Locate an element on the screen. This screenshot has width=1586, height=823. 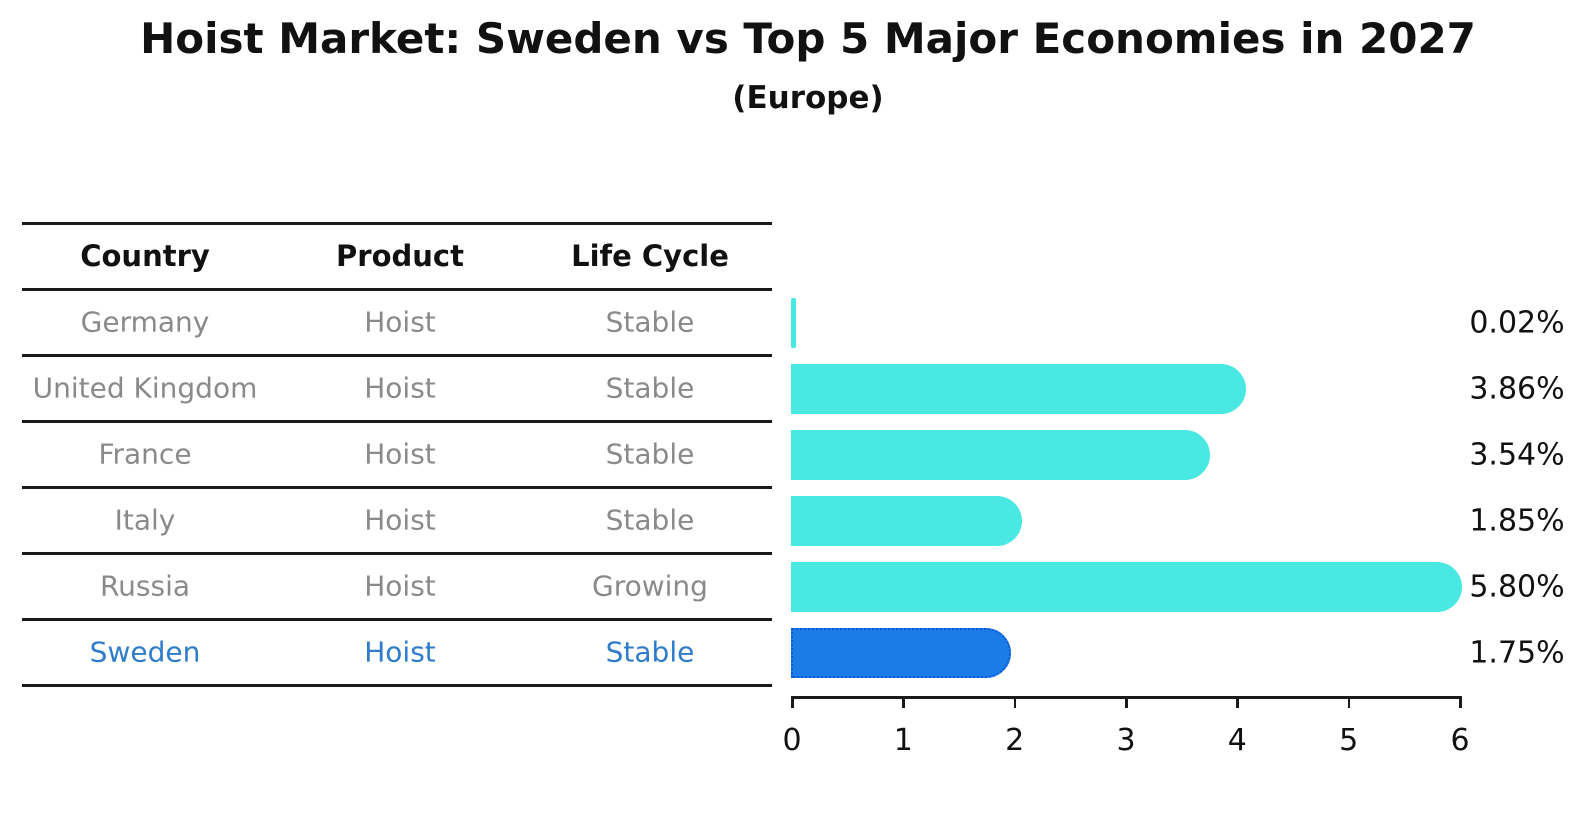
bar-united-kingdom is located at coordinates (1018, 389).